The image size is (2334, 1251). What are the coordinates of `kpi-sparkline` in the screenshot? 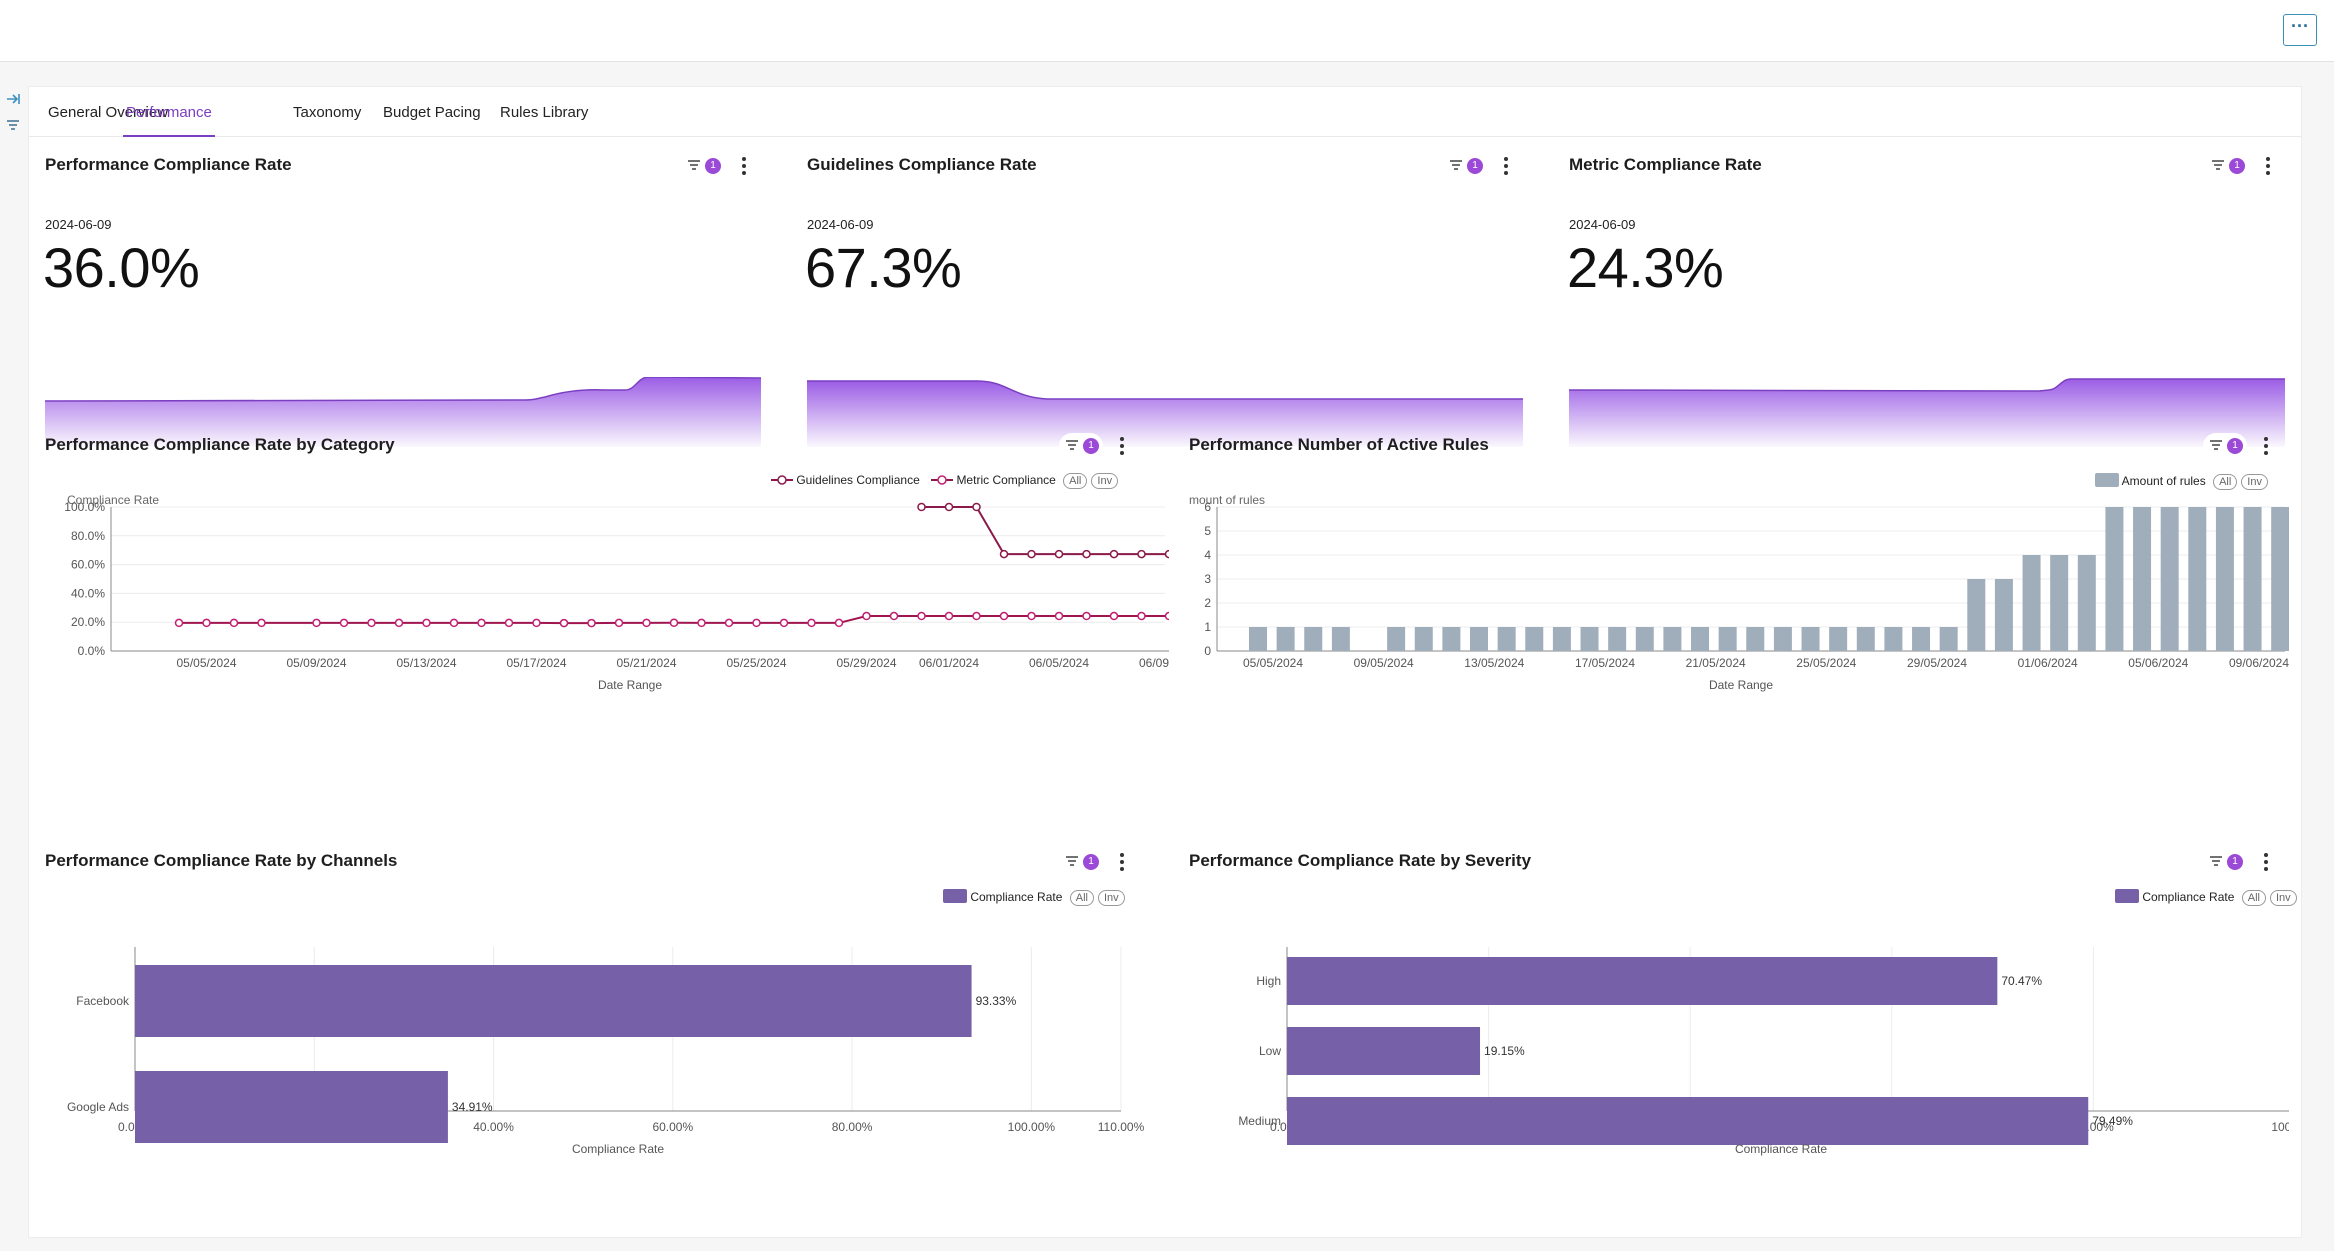 It's located at (1165, 413).